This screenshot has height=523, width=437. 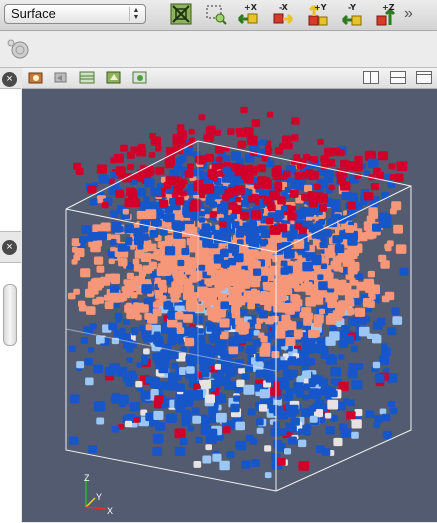 What do you see at coordinates (10, 315) in the screenshot?
I see `vertical-scrollbar` at bounding box center [10, 315].